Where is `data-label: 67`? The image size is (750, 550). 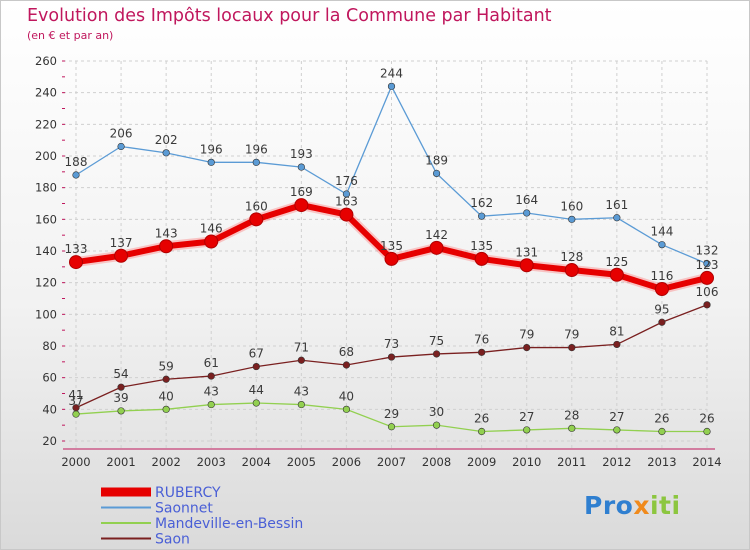
data-label: 67 is located at coordinates (256, 354).